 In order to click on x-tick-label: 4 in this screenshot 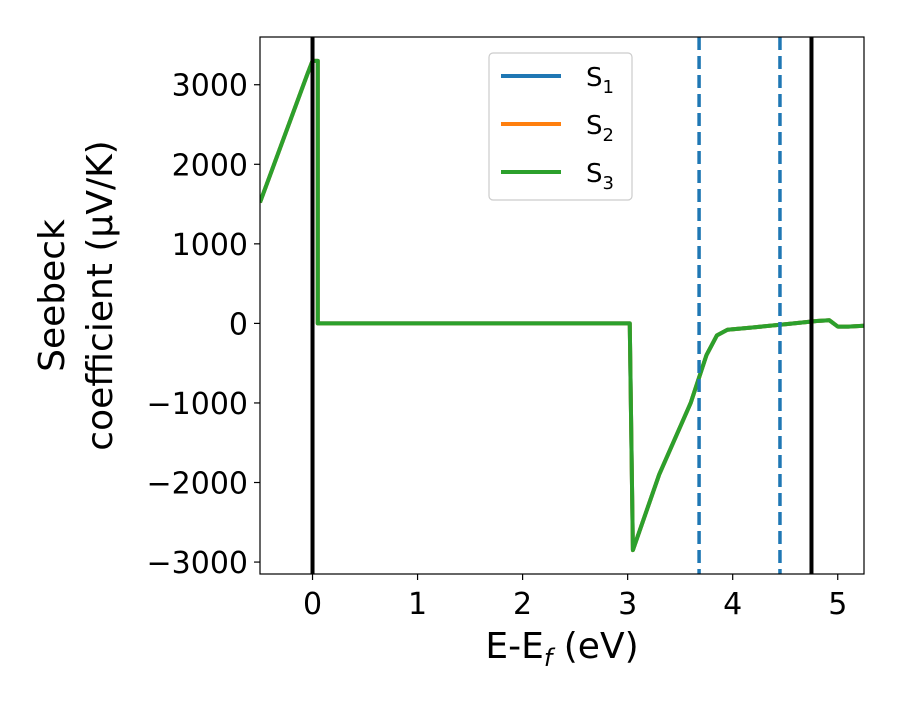, I will do `click(732, 604)`.